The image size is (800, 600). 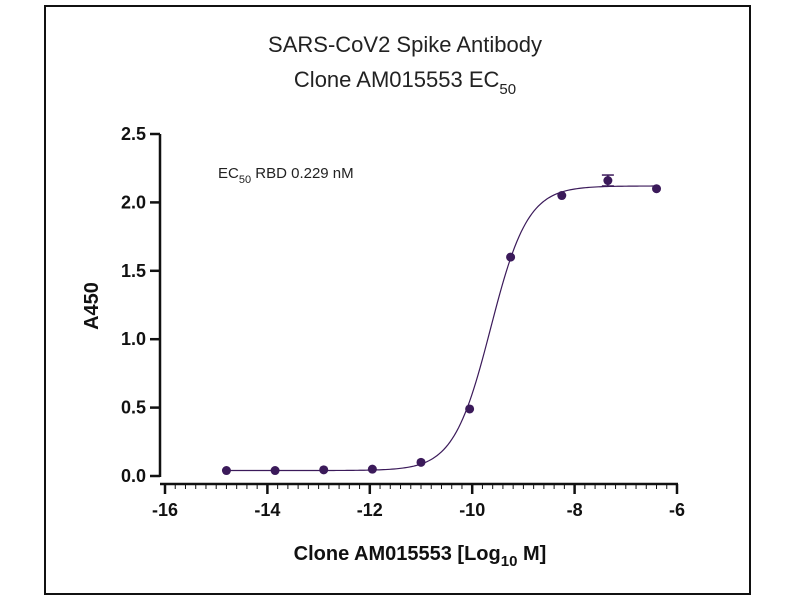 I want to click on y-tick-label: 1.0, so click(x=133, y=339).